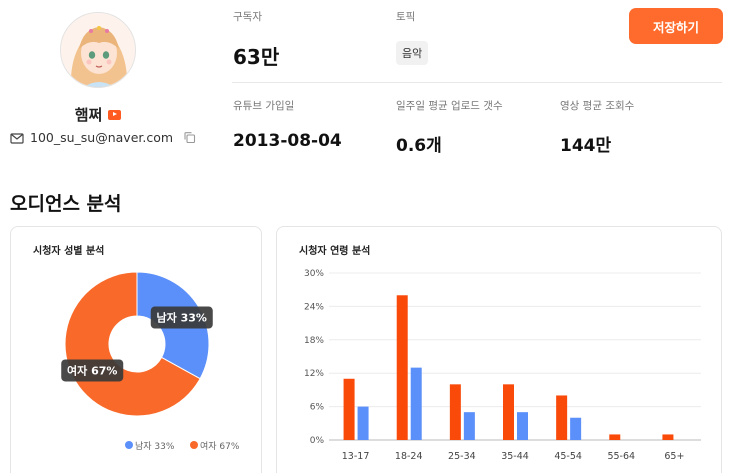 This screenshot has height=473, width=732. I want to click on bar-18-24-s1, so click(416, 403).